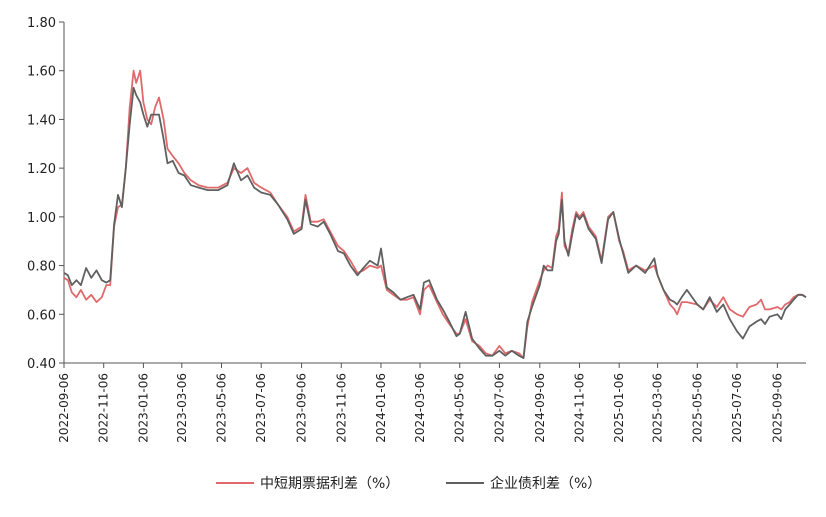 The height and width of the screenshot is (517, 826). I want to click on y-tick-label: 0.60, so click(41, 315).